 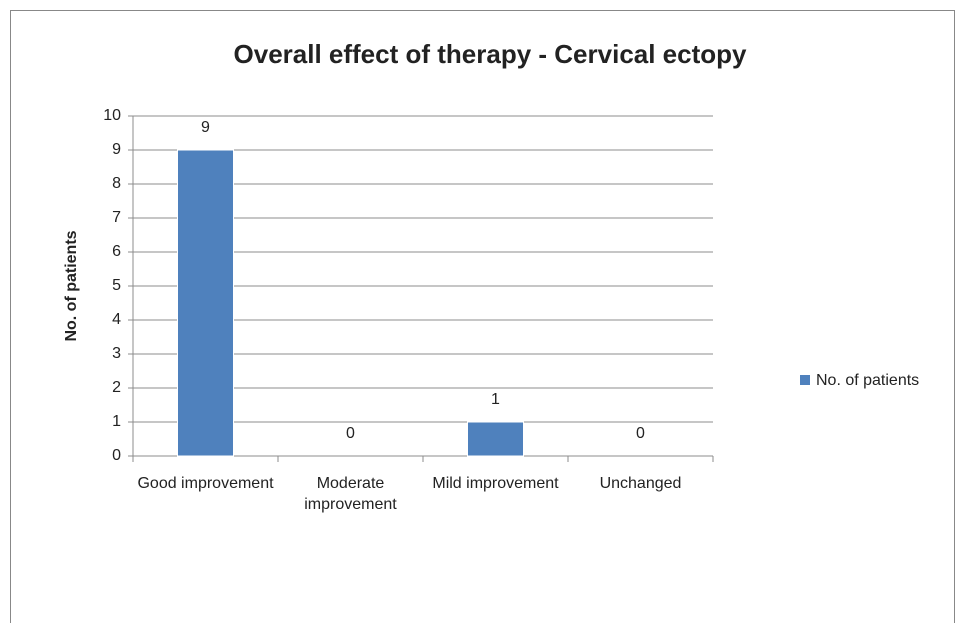 What do you see at coordinates (116, 455) in the screenshot?
I see `y-tick-label: 0` at bounding box center [116, 455].